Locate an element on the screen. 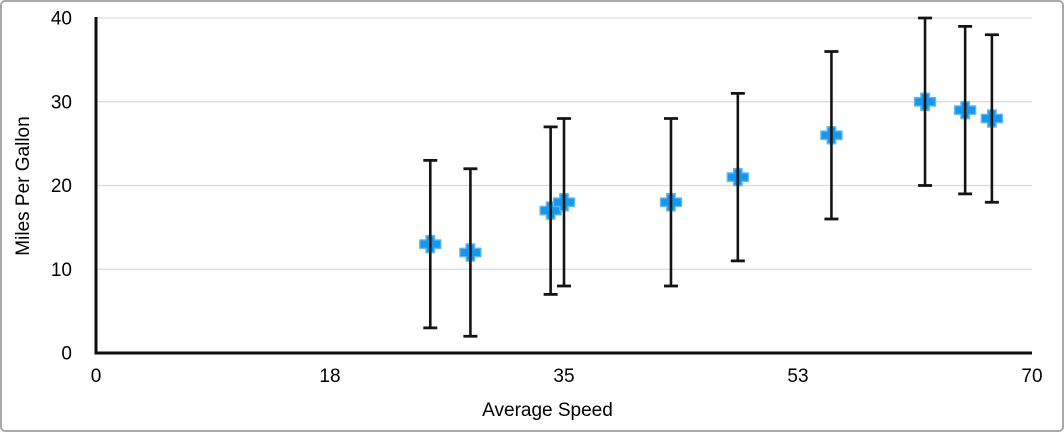 The height and width of the screenshot is (432, 1064). y-tick-label: 10 is located at coordinates (61, 270).